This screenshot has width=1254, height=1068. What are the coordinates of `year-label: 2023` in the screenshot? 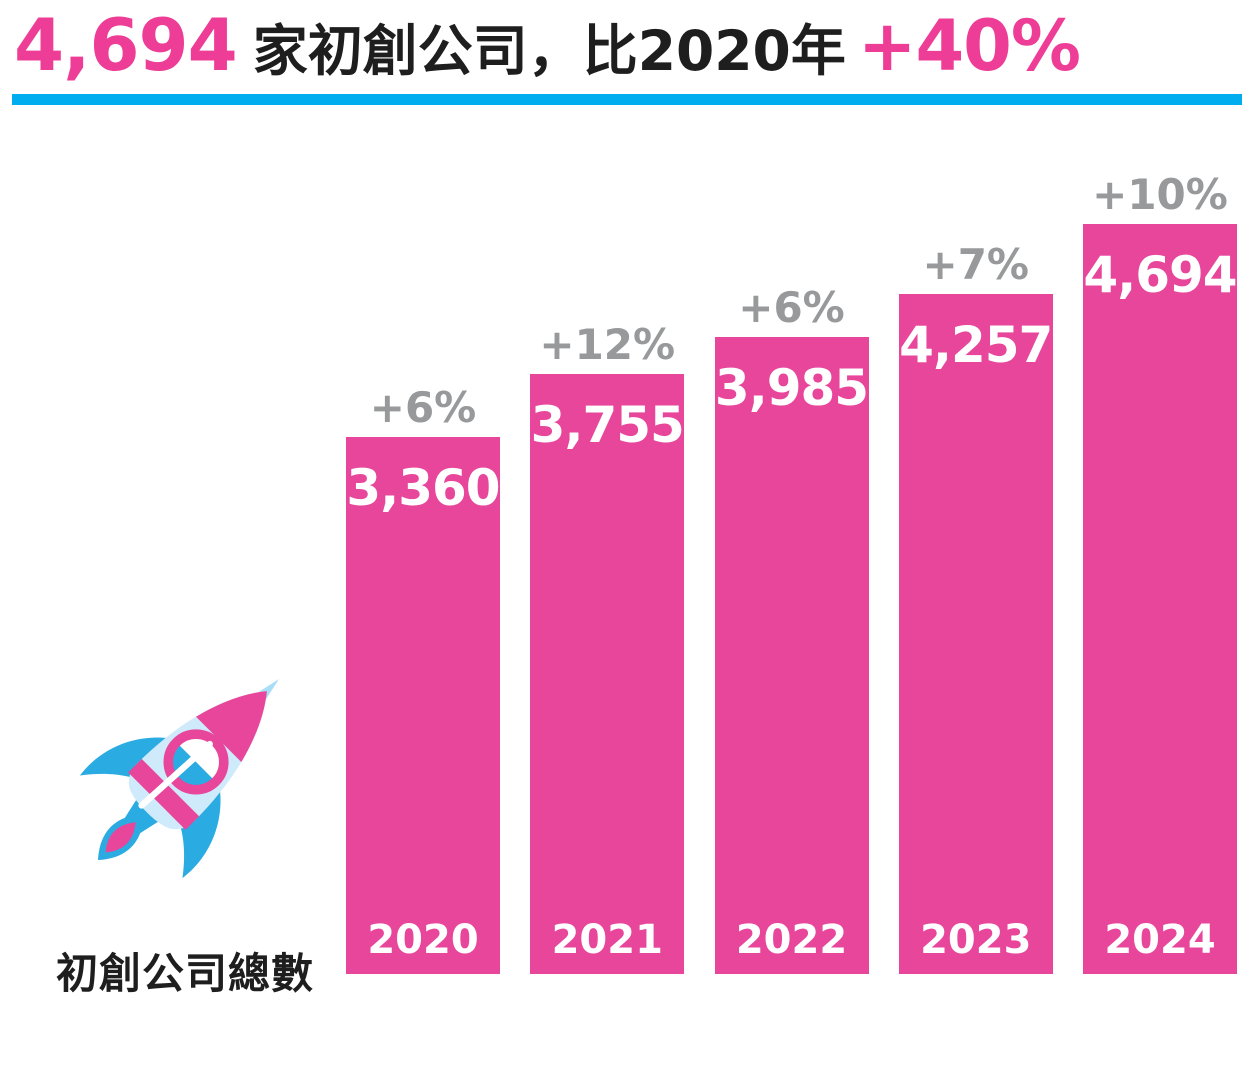 It's located at (976, 940).